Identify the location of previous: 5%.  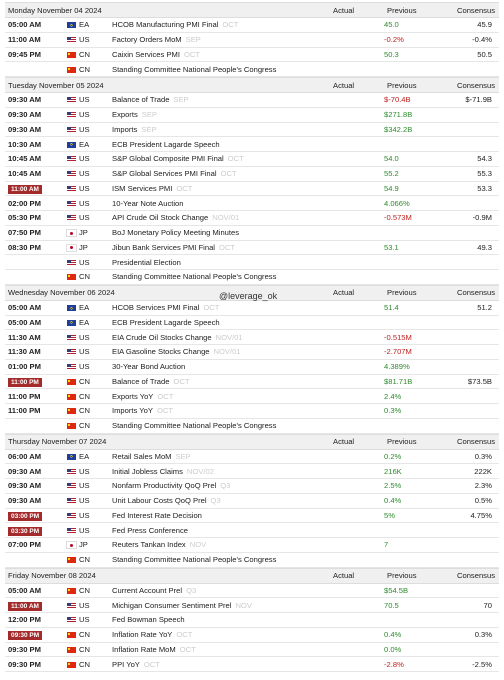
(389, 515).